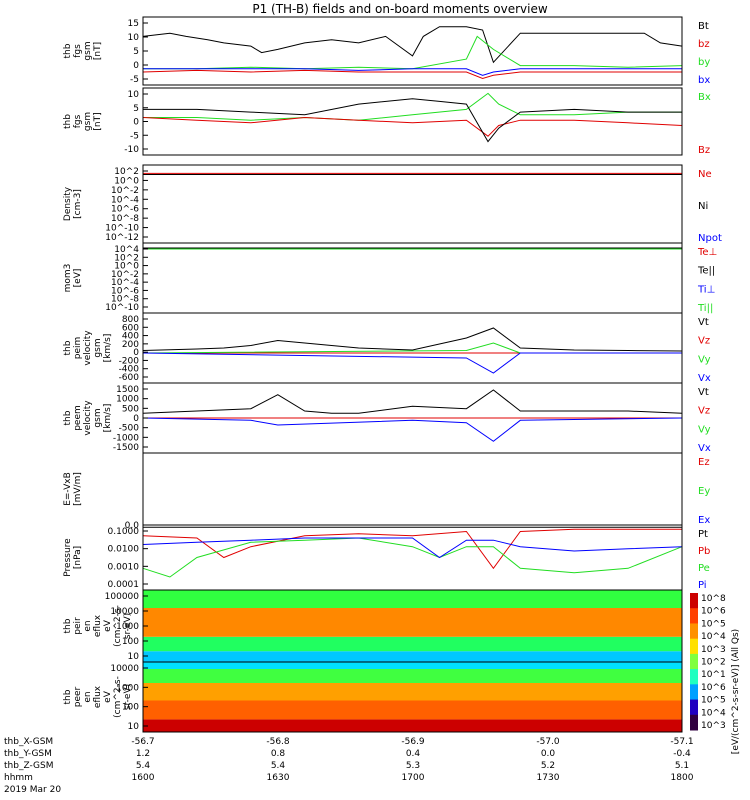 The width and height of the screenshot is (750, 800). I want to click on axis-date: 2019 Mar 20, so click(32, 790).